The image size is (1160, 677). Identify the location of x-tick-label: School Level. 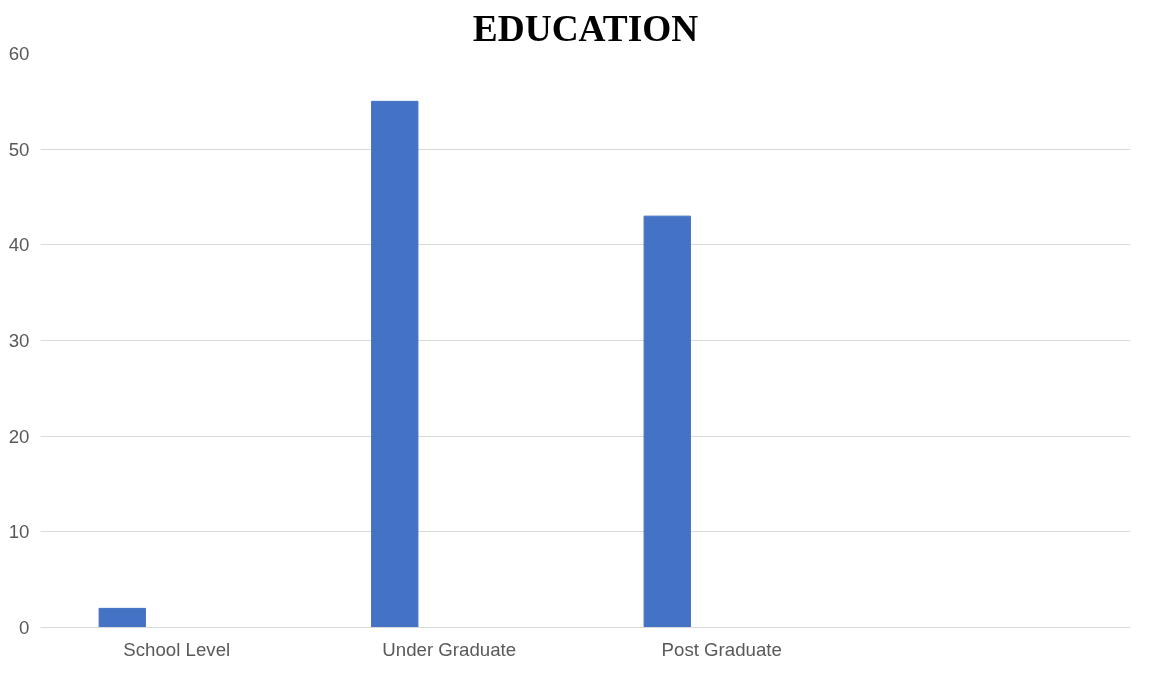
(177, 649).